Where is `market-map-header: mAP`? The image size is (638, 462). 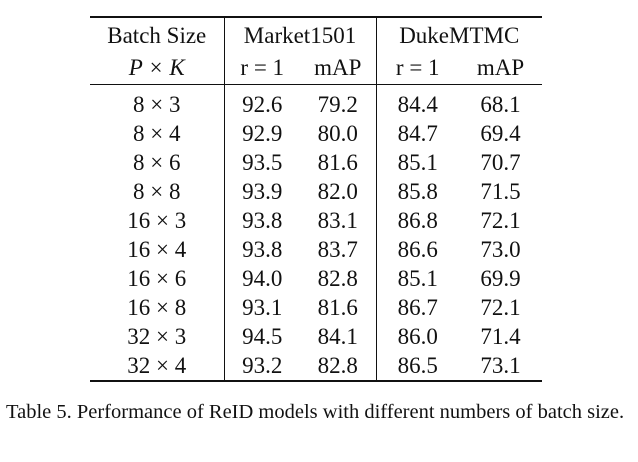
market-map-header: mAP is located at coordinates (338, 68).